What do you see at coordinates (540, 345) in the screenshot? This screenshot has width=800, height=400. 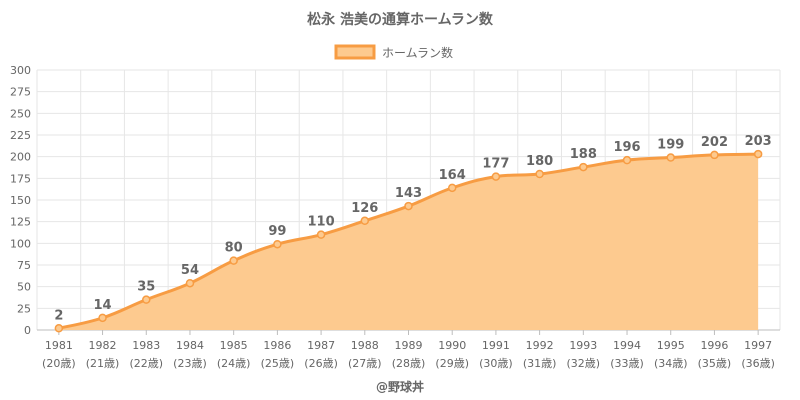 I see `x-tick-label: 1992` at bounding box center [540, 345].